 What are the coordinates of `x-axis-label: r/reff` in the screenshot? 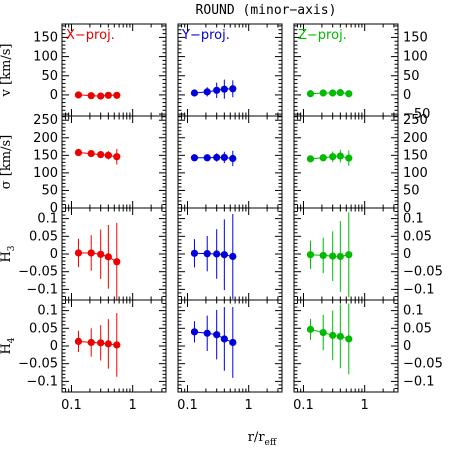 It's located at (262, 439).